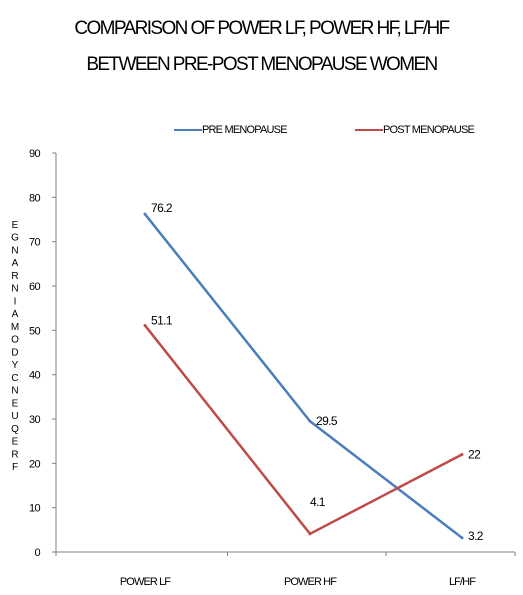  I want to click on data-label: 29.5, so click(327, 421).